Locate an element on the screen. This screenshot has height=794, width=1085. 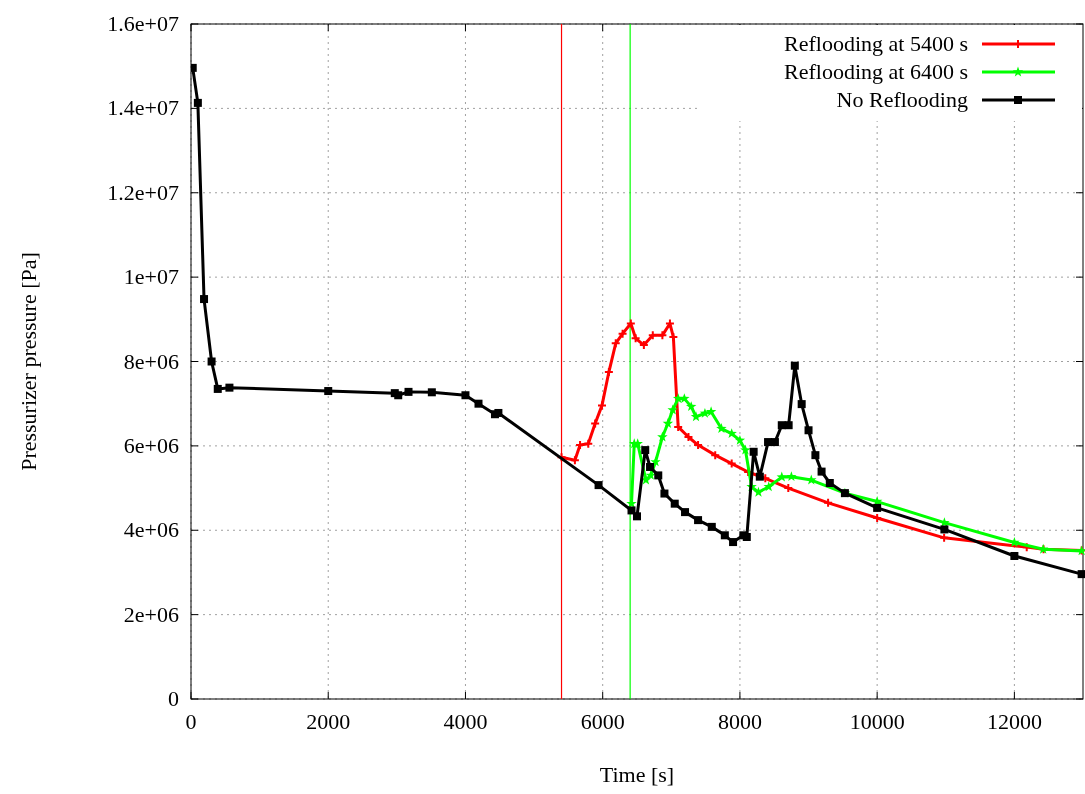
y-tick-label: 2e+06 is located at coordinates (151, 614).